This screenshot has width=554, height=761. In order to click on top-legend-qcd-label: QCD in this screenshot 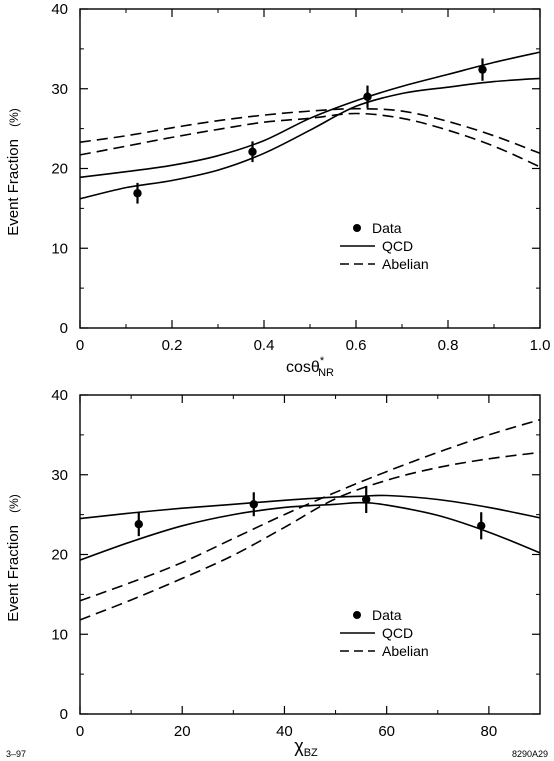, I will do `click(397, 246)`.